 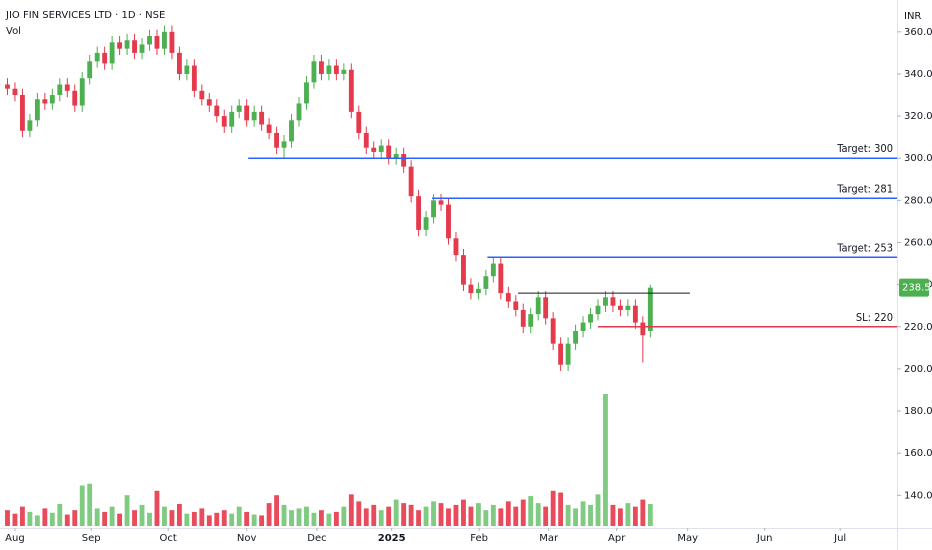 What do you see at coordinates (549, 538) in the screenshot?
I see `x-tick-label: Mar` at bounding box center [549, 538].